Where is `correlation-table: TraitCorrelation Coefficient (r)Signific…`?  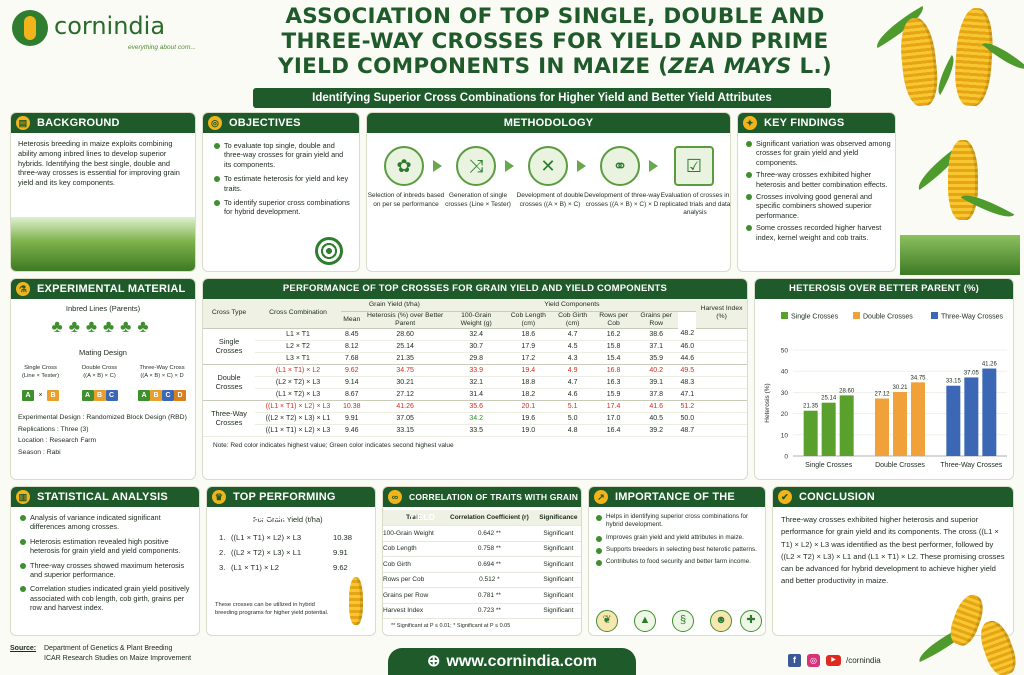 correlation-table: TraitCorrelation Coefficient (r)Signific… is located at coordinates (482, 564).